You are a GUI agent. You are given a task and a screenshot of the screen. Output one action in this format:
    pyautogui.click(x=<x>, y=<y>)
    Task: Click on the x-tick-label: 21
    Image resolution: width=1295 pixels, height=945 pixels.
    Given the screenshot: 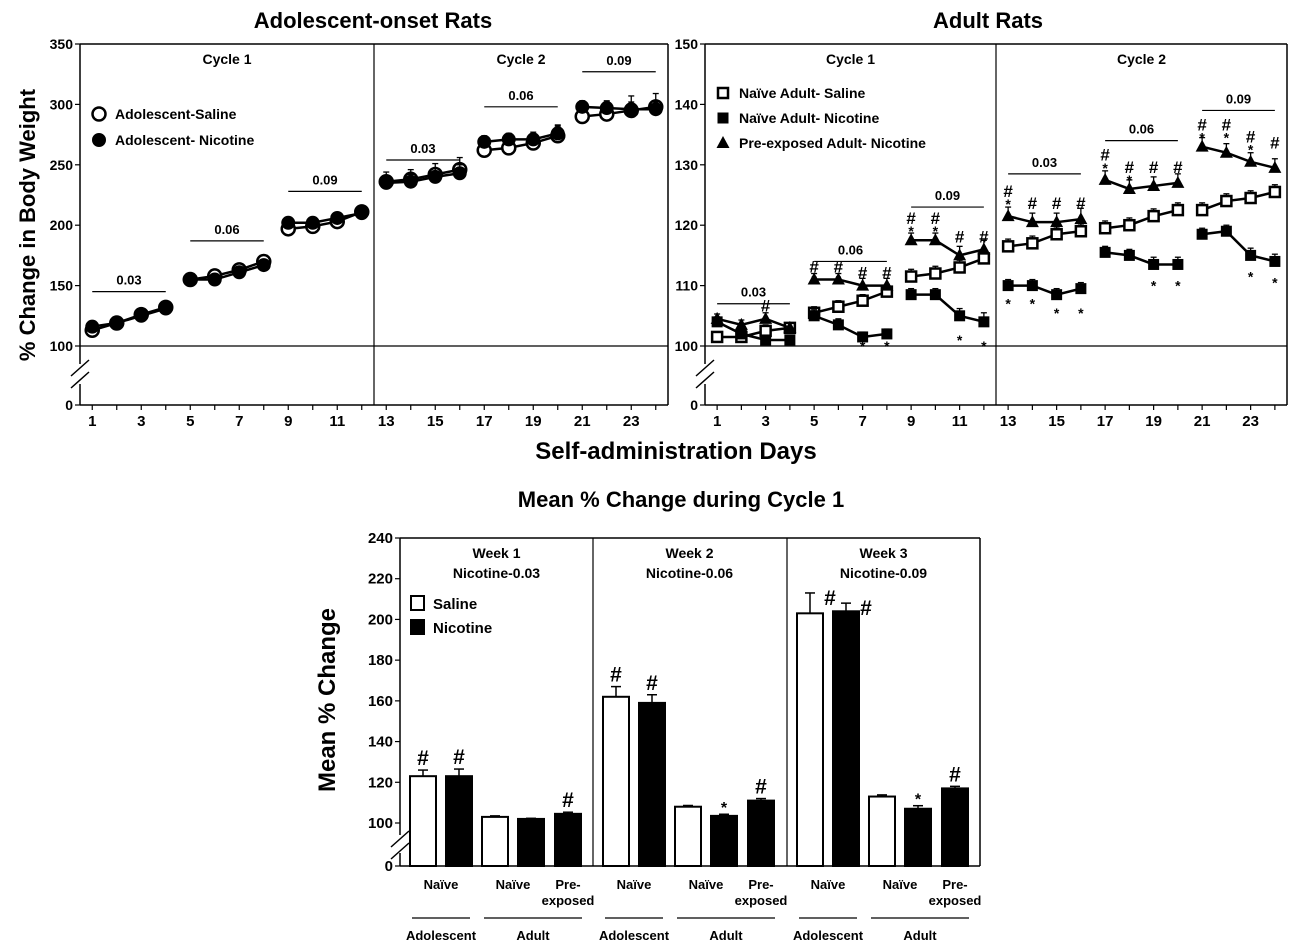 What is the action you would take?
    pyautogui.click(x=1202, y=421)
    